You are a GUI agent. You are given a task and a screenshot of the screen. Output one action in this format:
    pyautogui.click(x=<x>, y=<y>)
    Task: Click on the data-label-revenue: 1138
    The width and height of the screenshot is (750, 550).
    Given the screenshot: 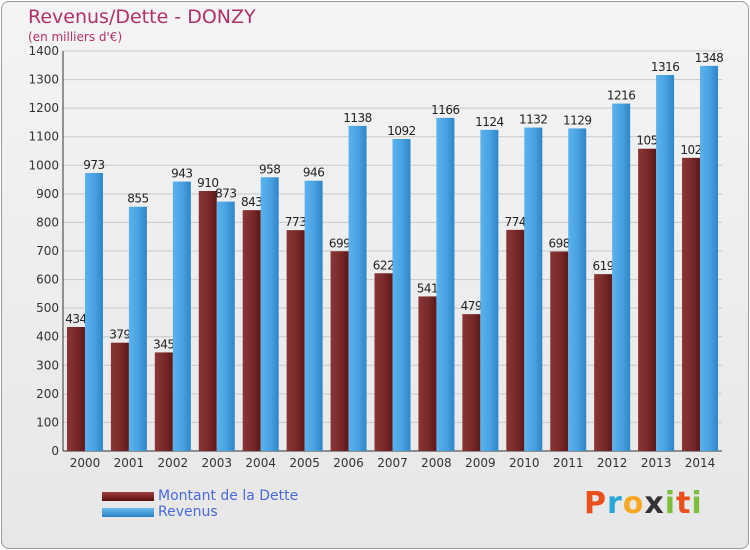 What is the action you would take?
    pyautogui.click(x=357, y=118)
    